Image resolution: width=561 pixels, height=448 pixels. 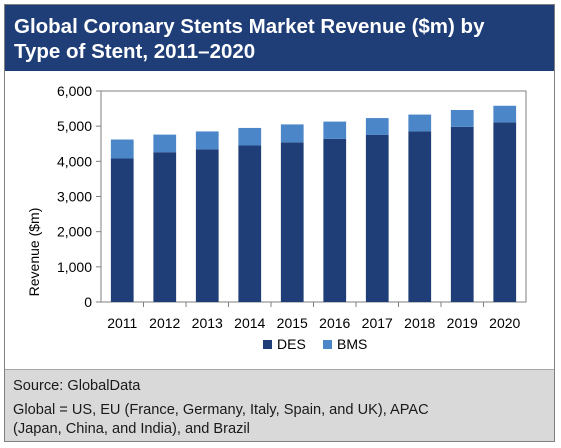 I want to click on bar-des-2014, so click(x=250, y=223).